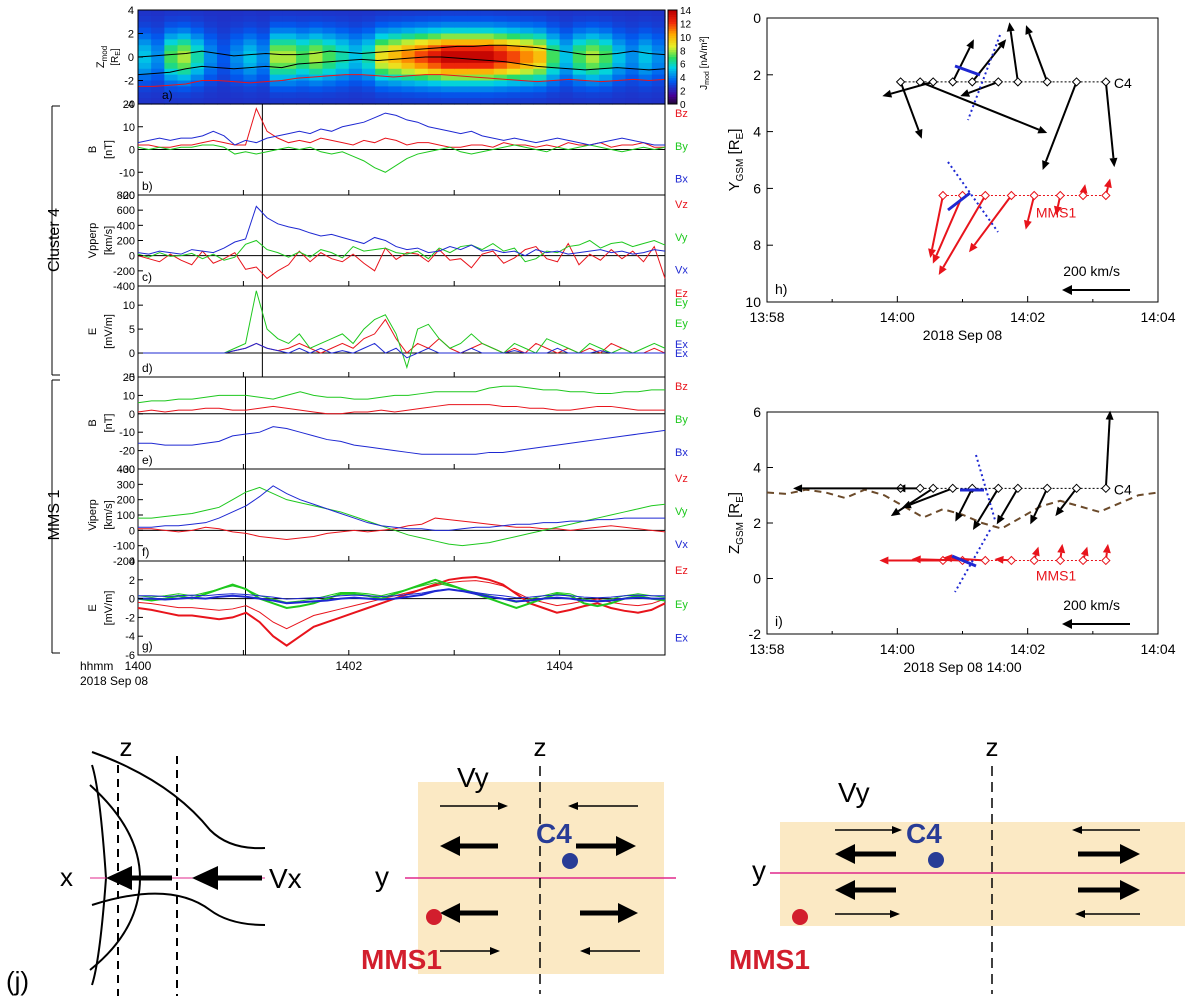  What do you see at coordinates (145, 552) in the screenshot?
I see `panel-label: f)` at bounding box center [145, 552].